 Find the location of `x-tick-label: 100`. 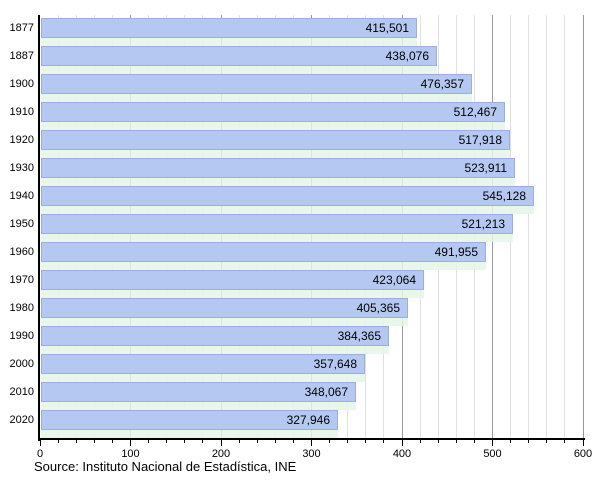

x-tick-label: 100 is located at coordinates (130, 454).